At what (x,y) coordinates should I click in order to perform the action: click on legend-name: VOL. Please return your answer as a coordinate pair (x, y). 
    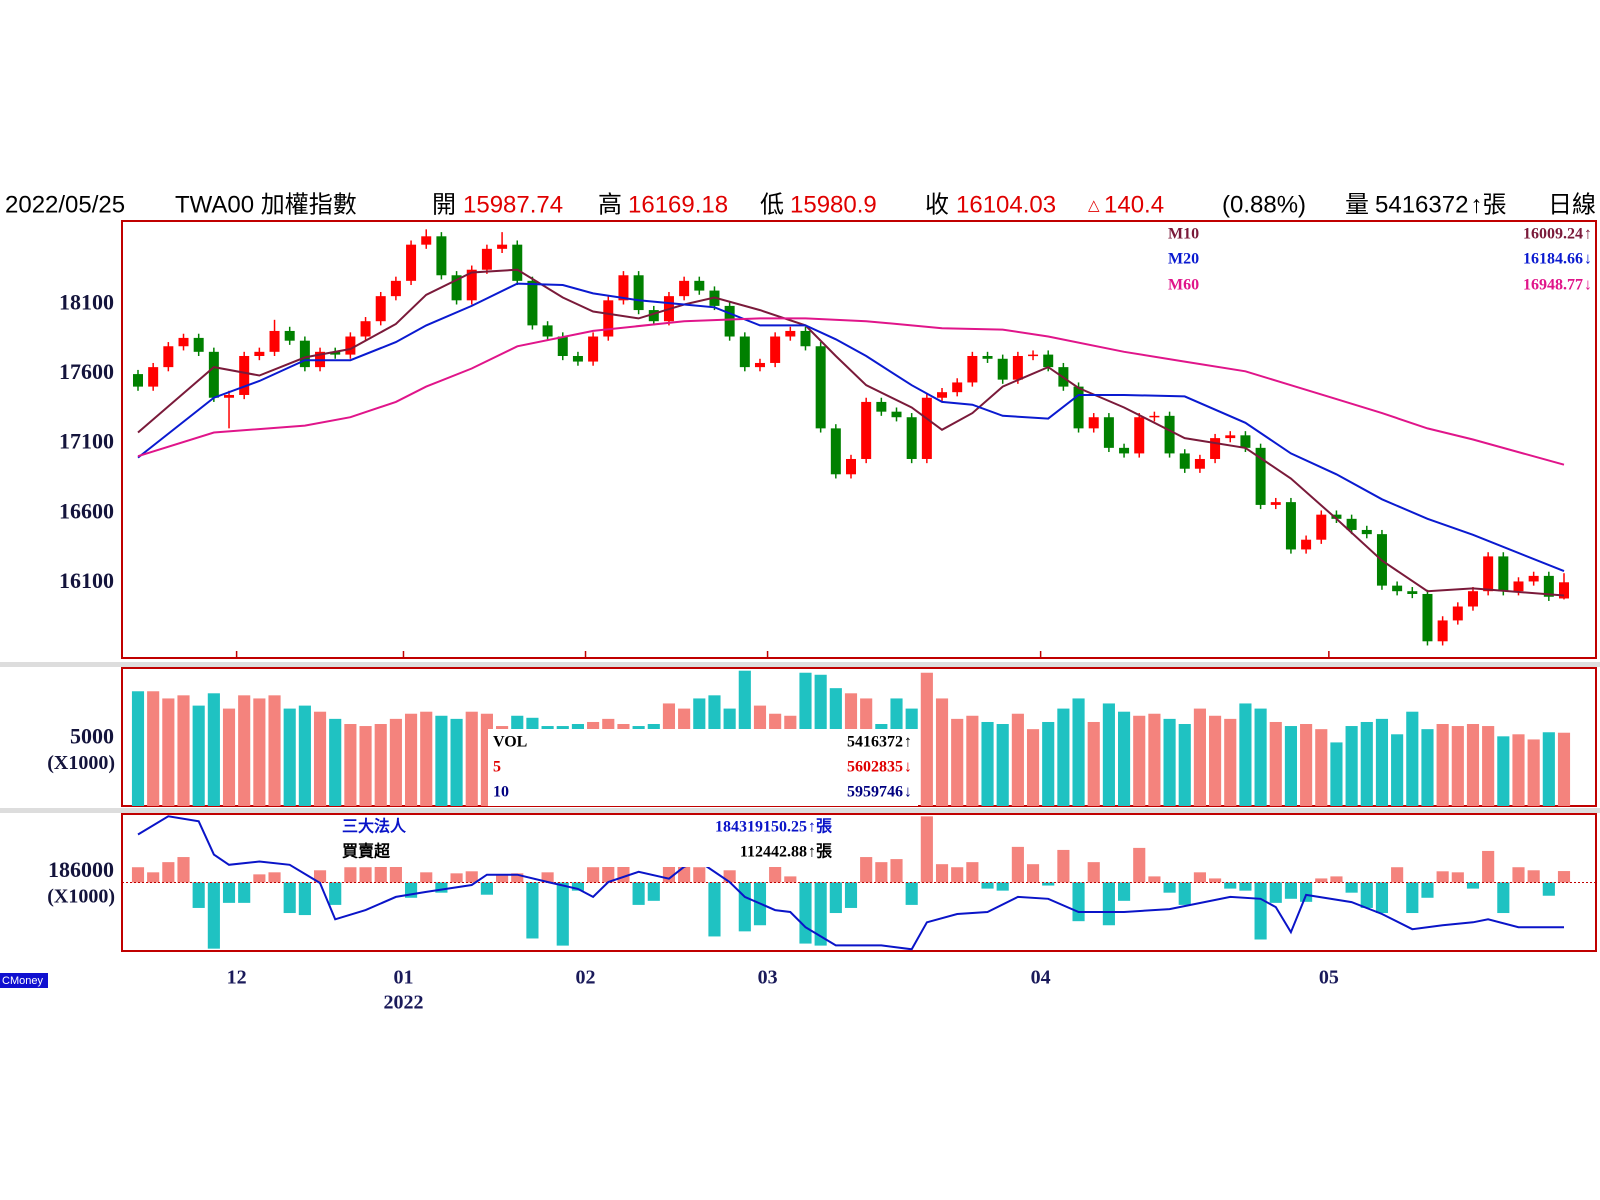
    Looking at the image, I should click on (510, 742).